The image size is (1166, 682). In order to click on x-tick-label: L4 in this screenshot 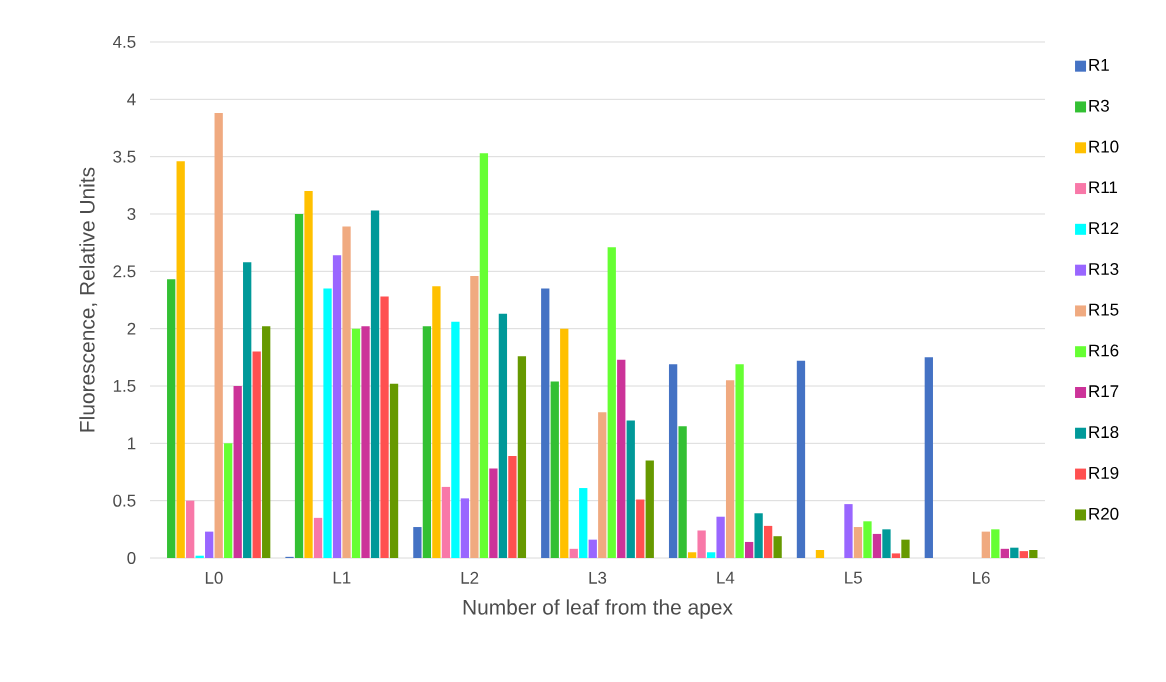, I will do `click(726, 577)`.